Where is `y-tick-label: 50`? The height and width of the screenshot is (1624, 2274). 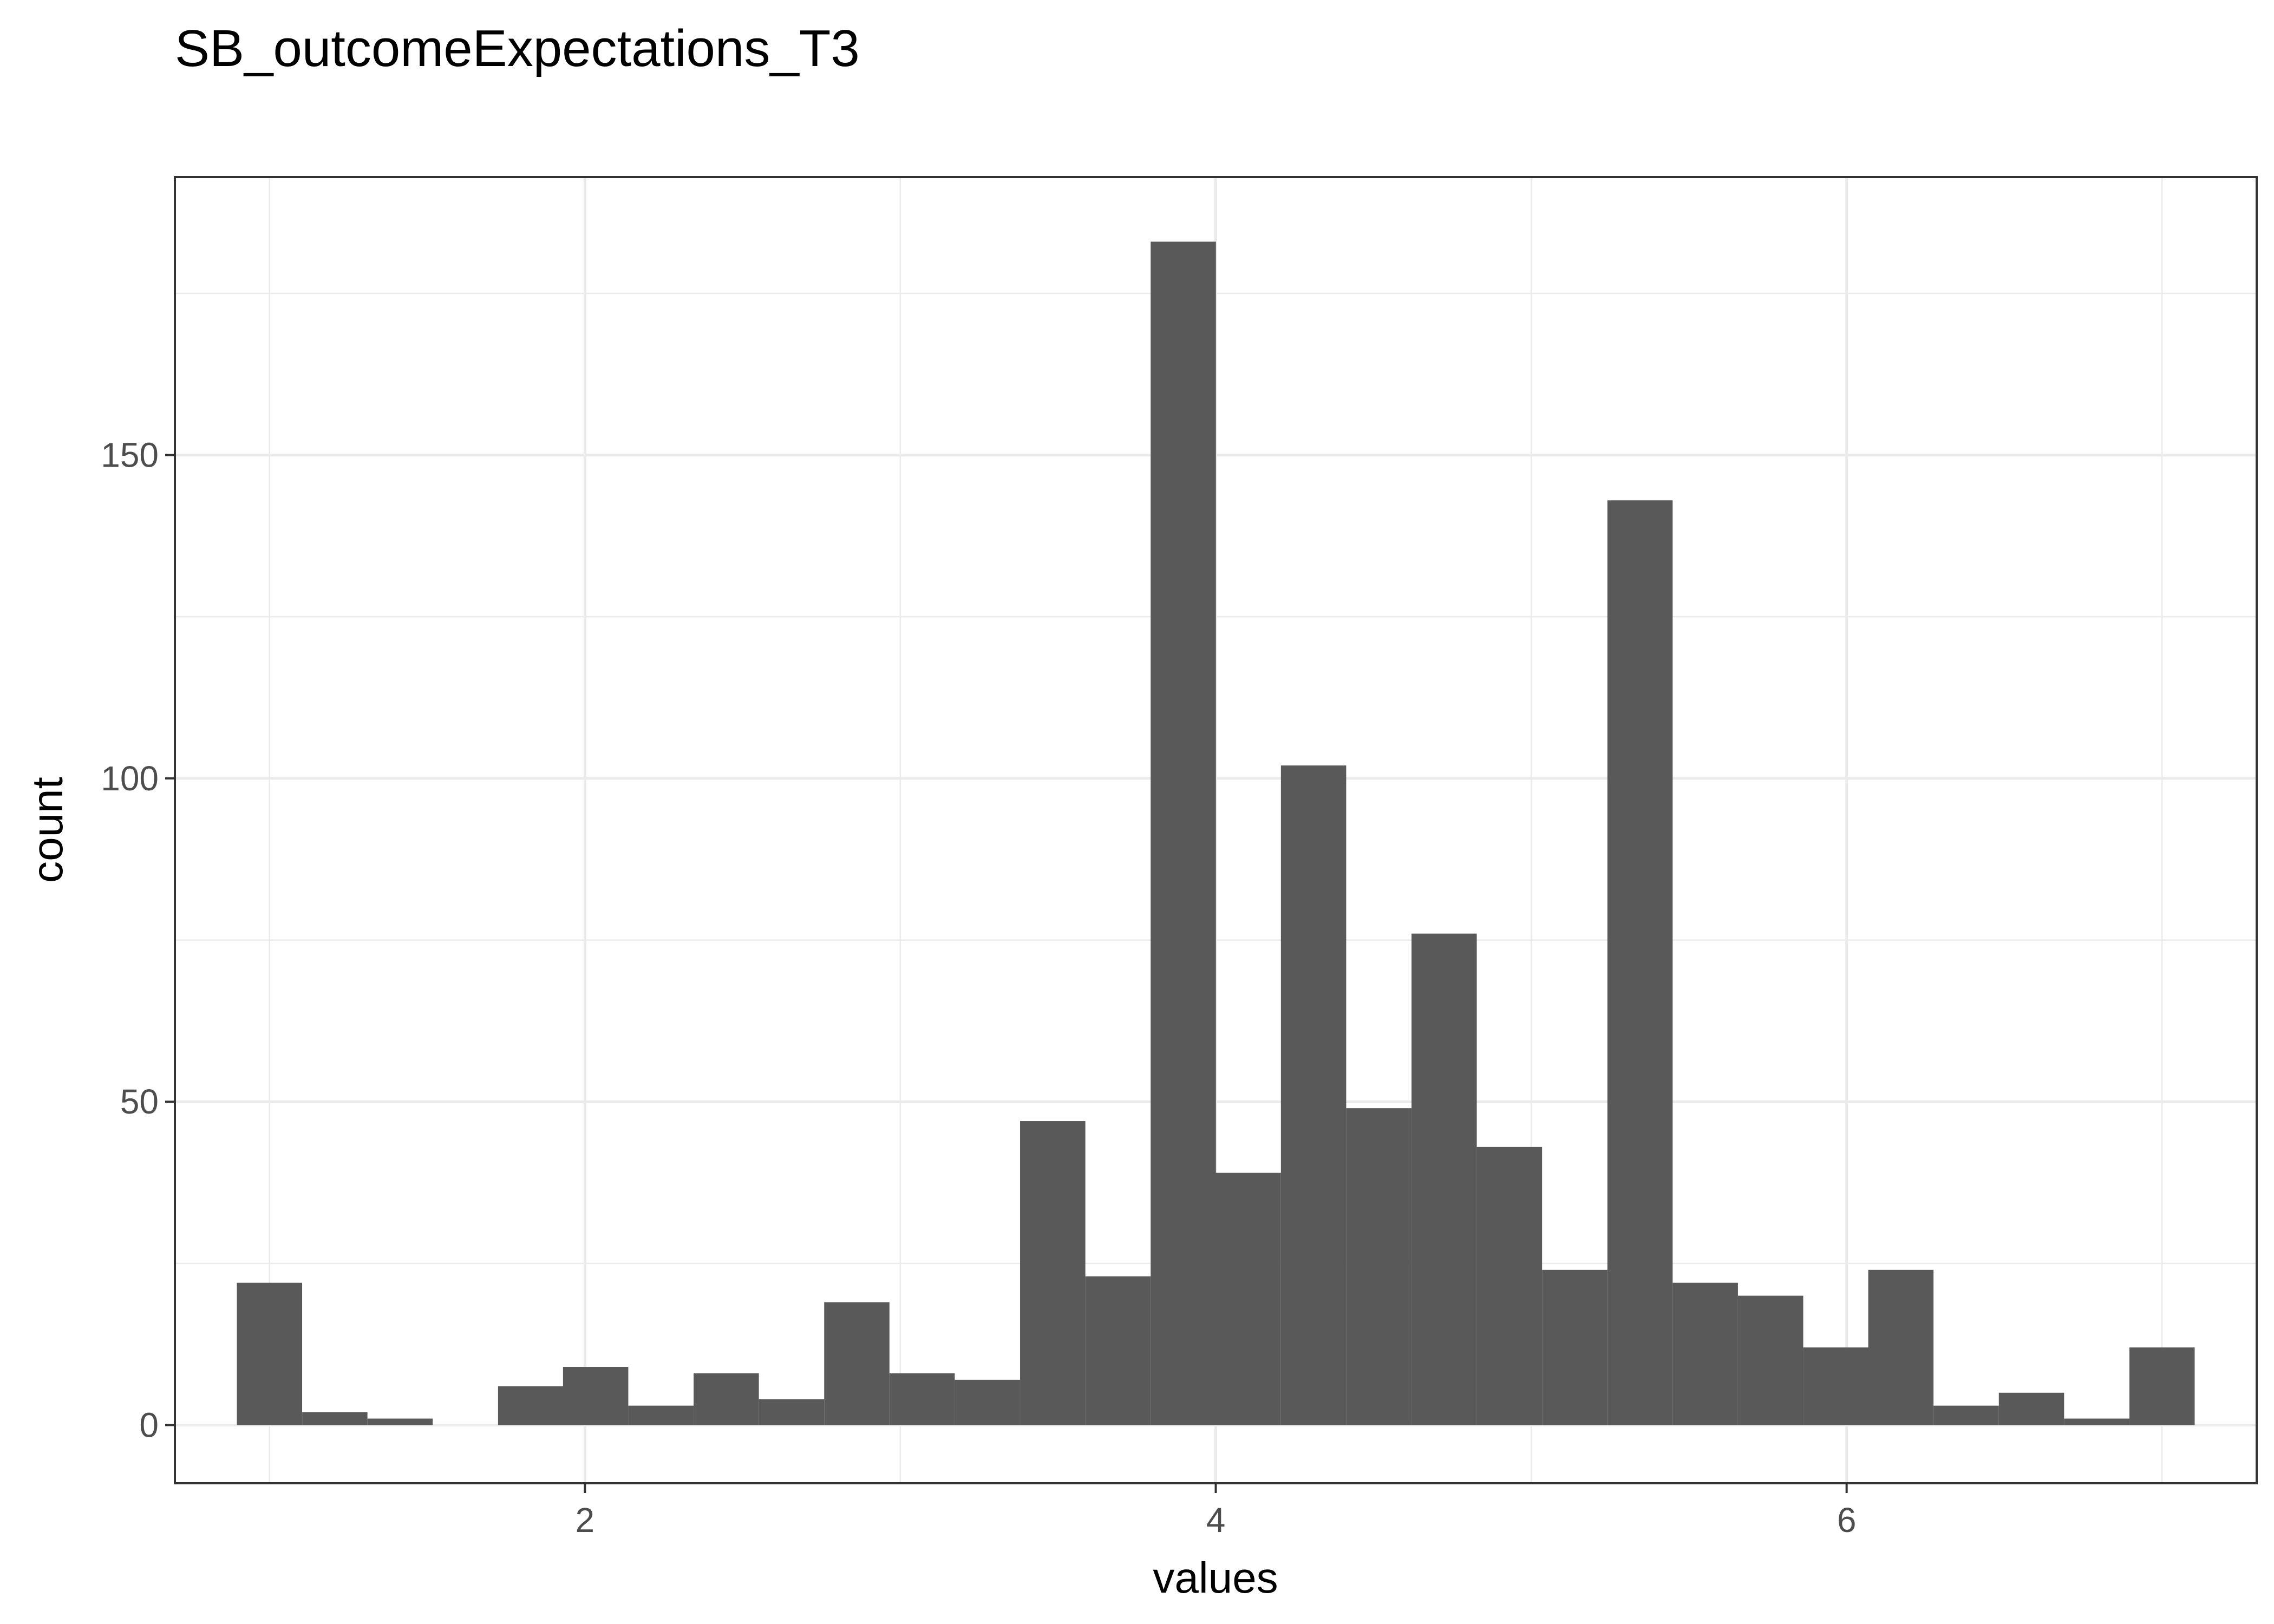
y-tick-label: 50 is located at coordinates (139, 1101).